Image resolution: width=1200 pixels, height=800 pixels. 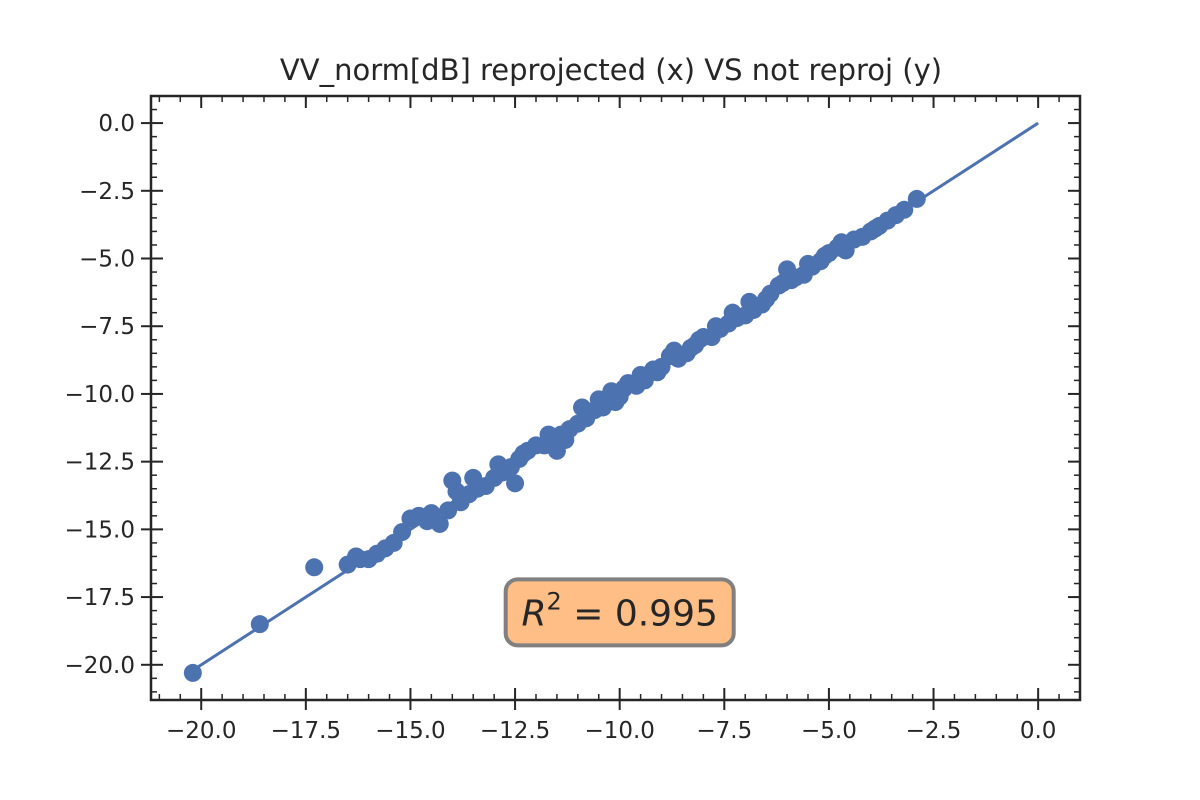 I want to click on x-tick-label: −12.5, so click(x=515, y=731).